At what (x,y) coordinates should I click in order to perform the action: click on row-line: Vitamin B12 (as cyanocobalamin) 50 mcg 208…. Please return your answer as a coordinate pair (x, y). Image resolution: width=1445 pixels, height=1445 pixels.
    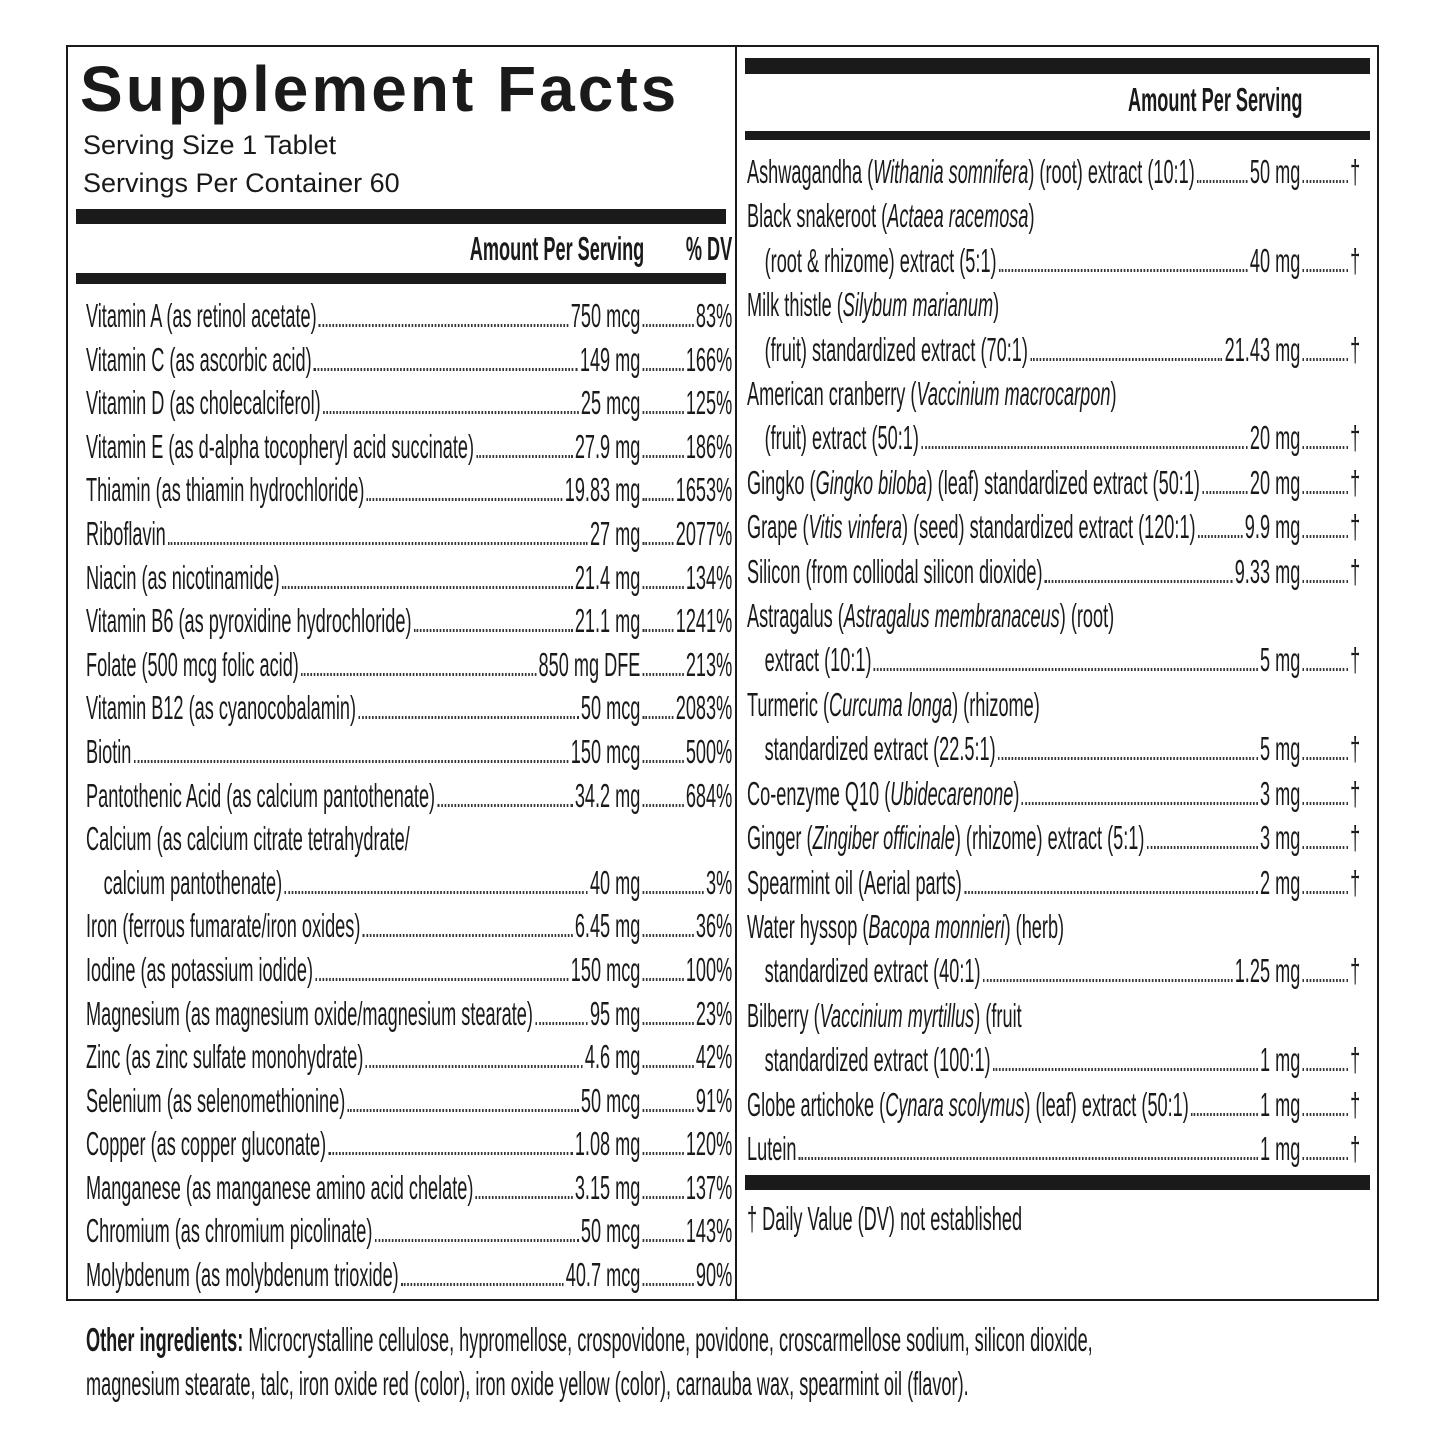
    Looking at the image, I should click on (409, 708).